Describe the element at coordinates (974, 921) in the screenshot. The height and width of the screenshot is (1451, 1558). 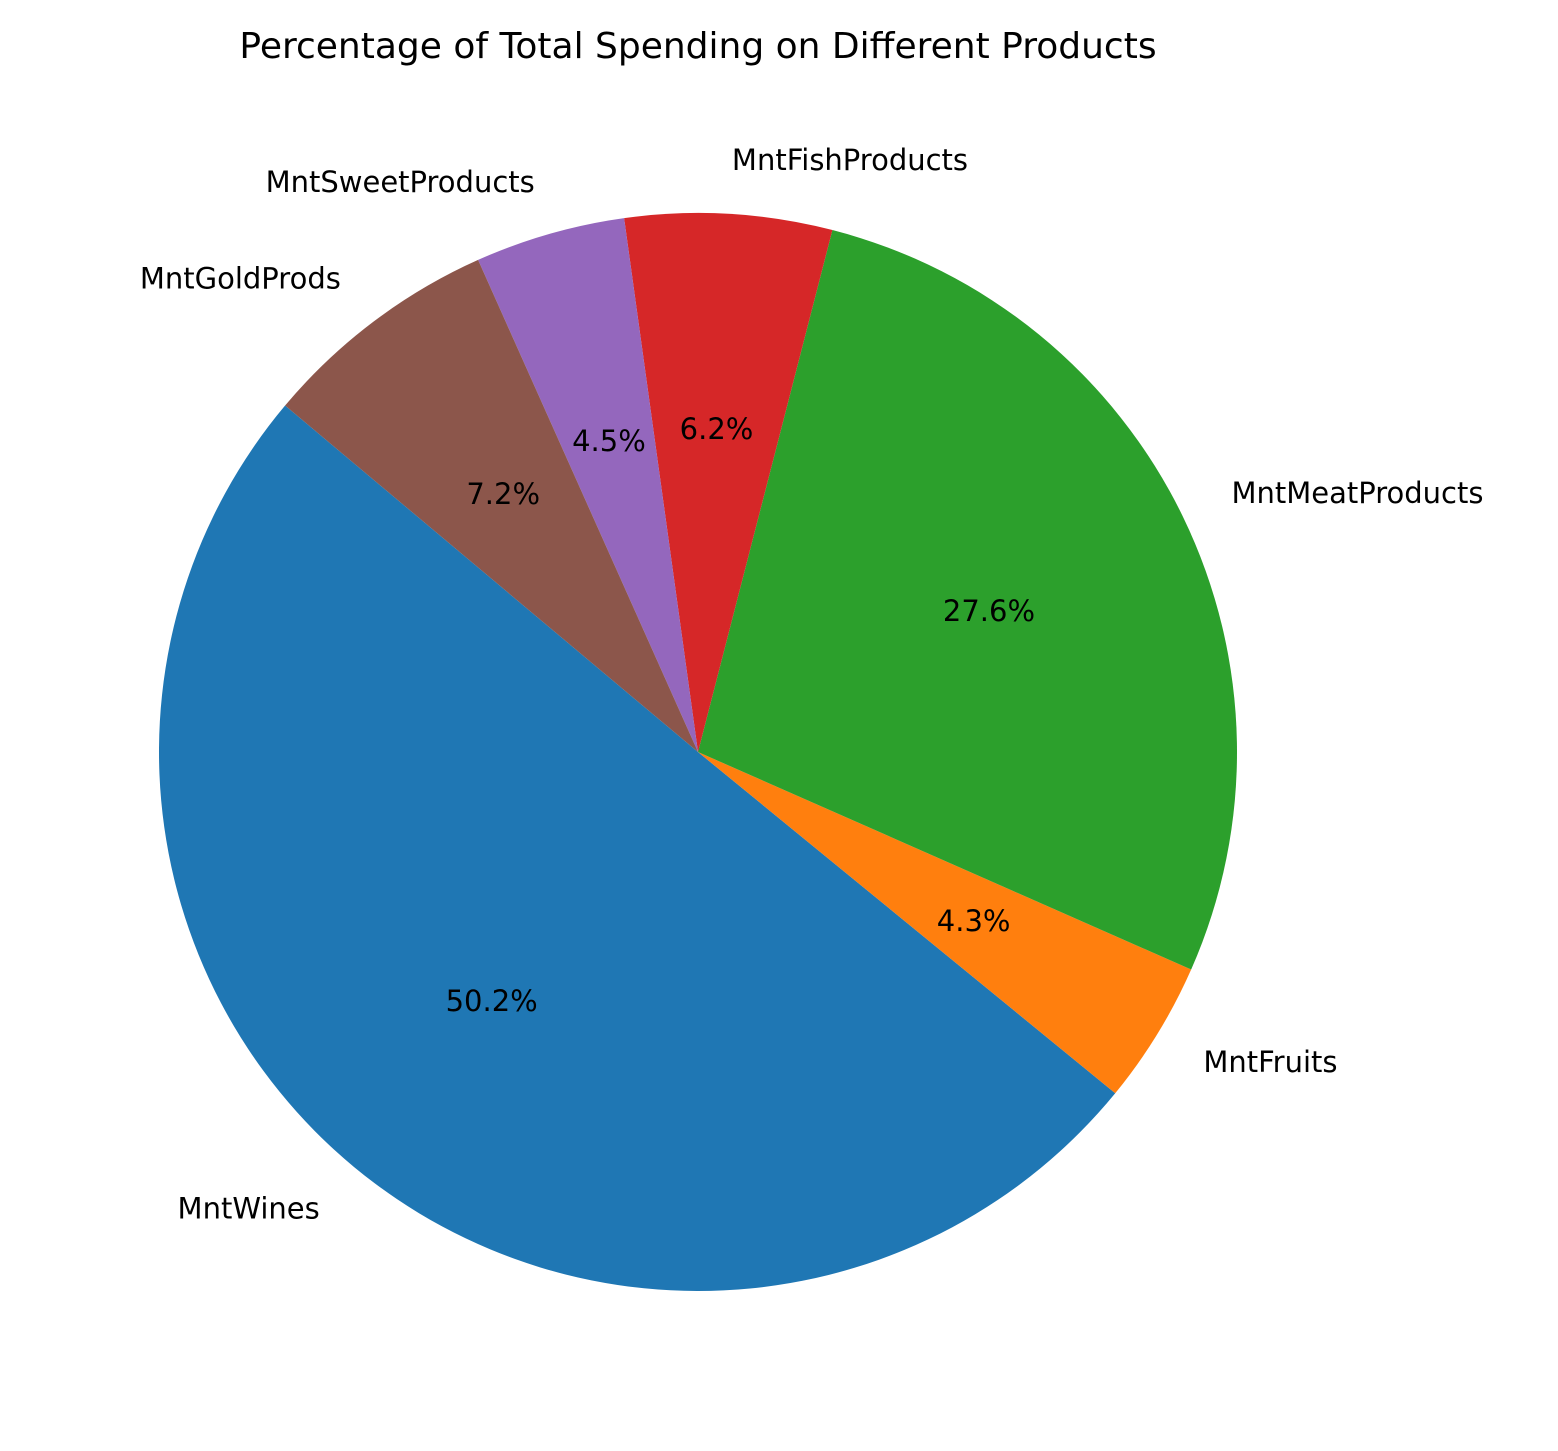
I see `slice-percent-mntfruits: 4.3%` at that location.